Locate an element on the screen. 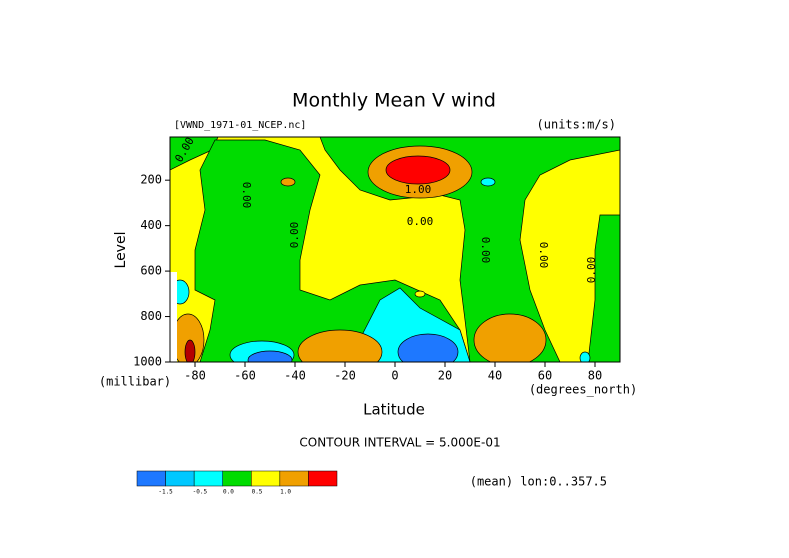  y-tick-label: 400 is located at coordinates (151, 225).